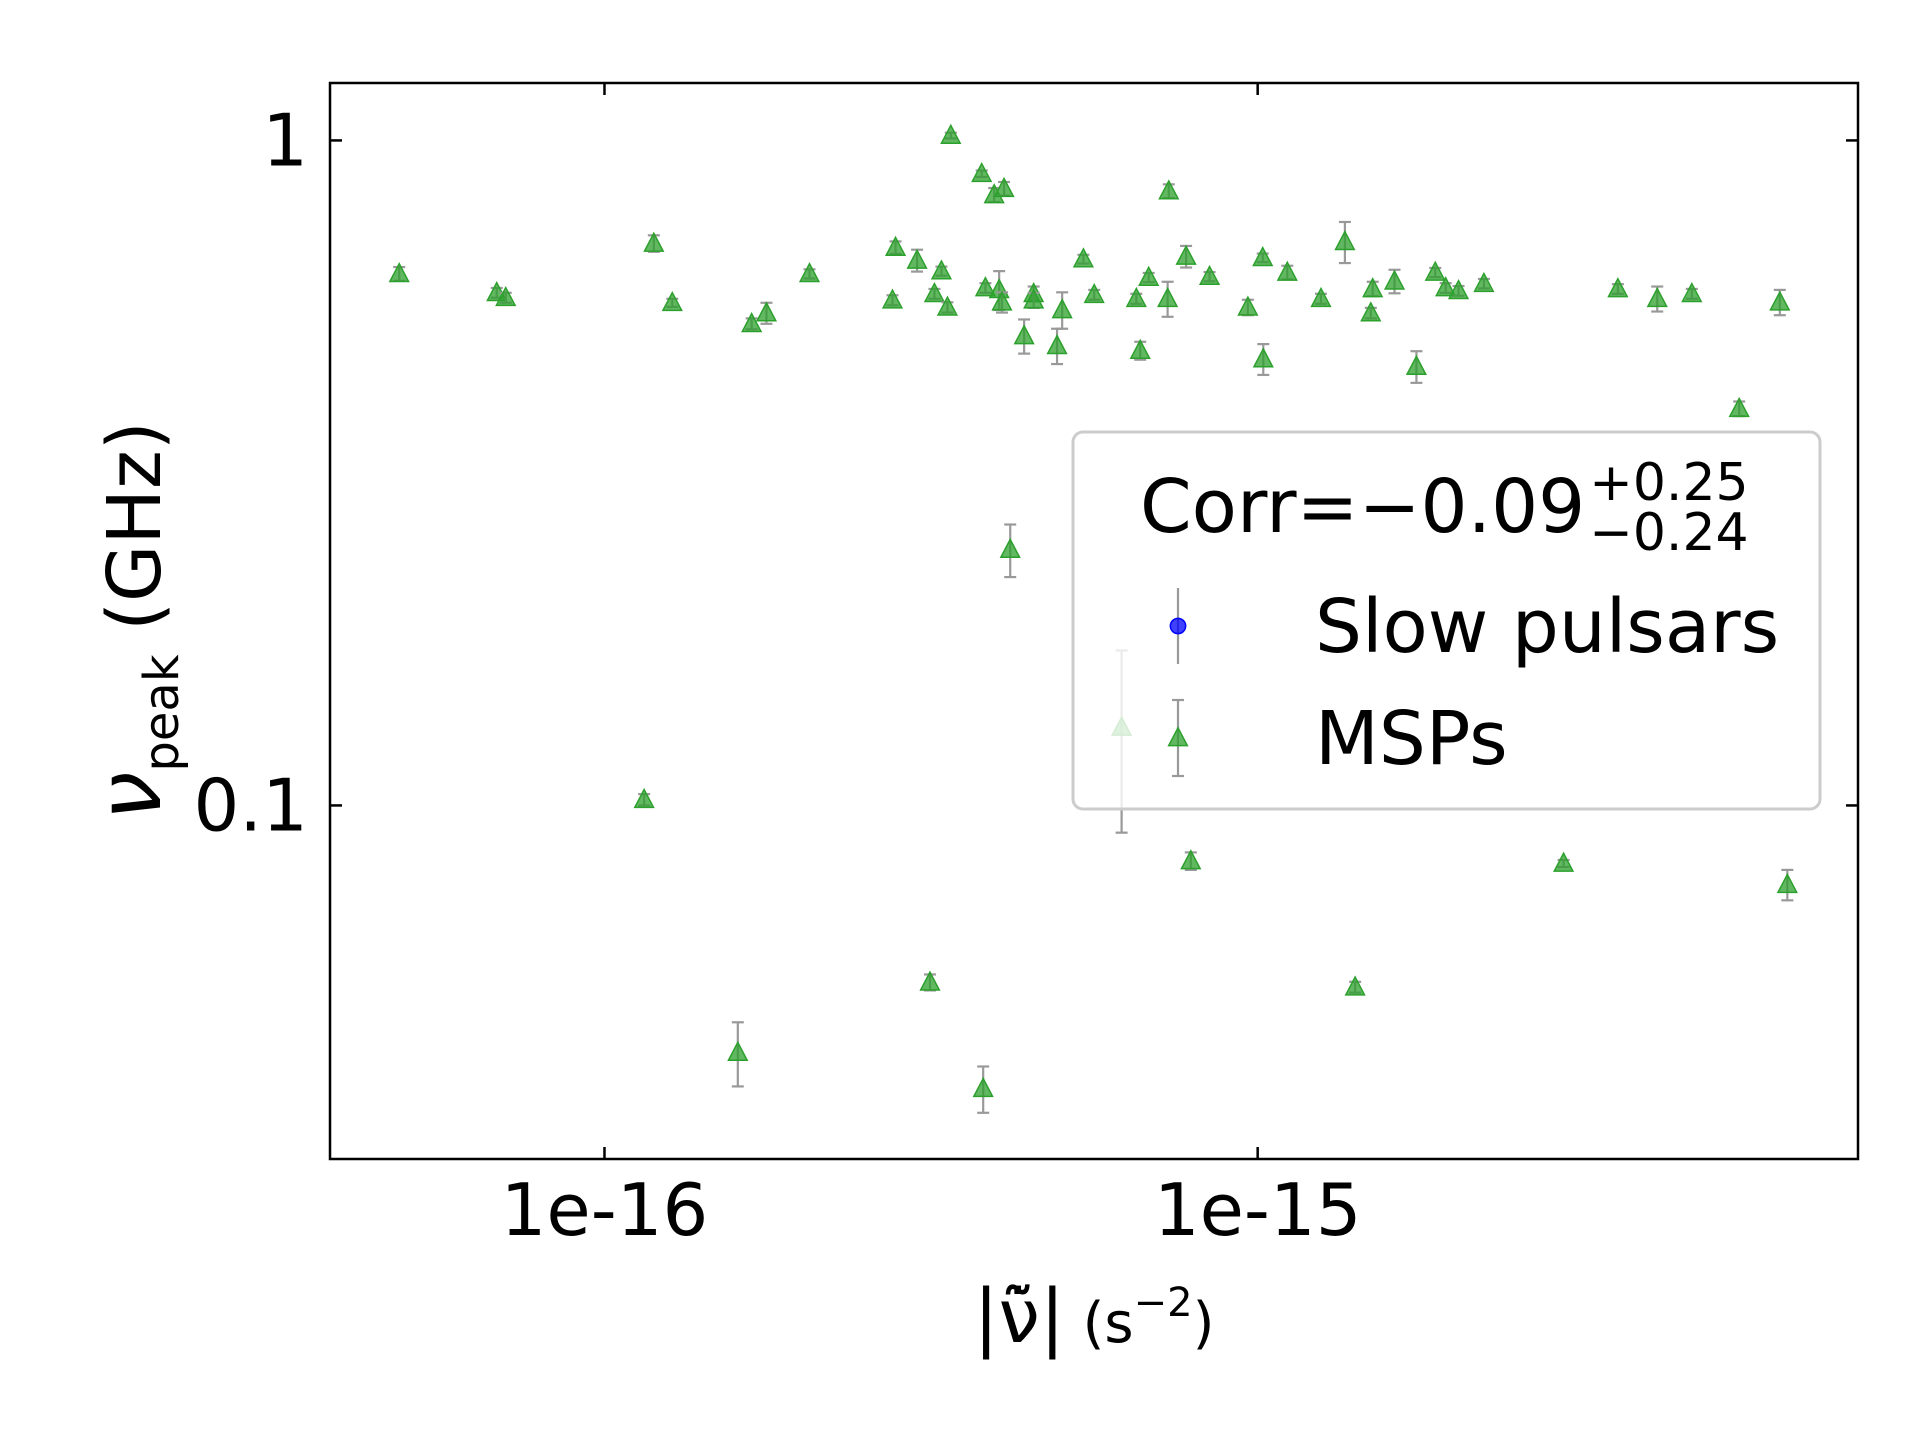  I want to click on y-label-symbol: ν, so click(129, 796).